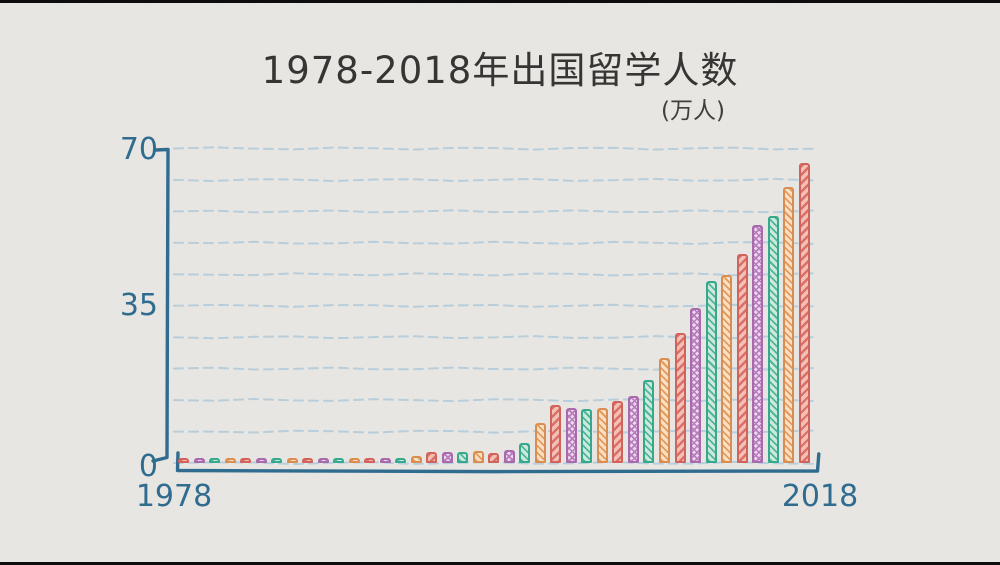 The width and height of the screenshot is (1000, 565). What do you see at coordinates (339, 460) in the screenshot?
I see `bar-1988` at bounding box center [339, 460].